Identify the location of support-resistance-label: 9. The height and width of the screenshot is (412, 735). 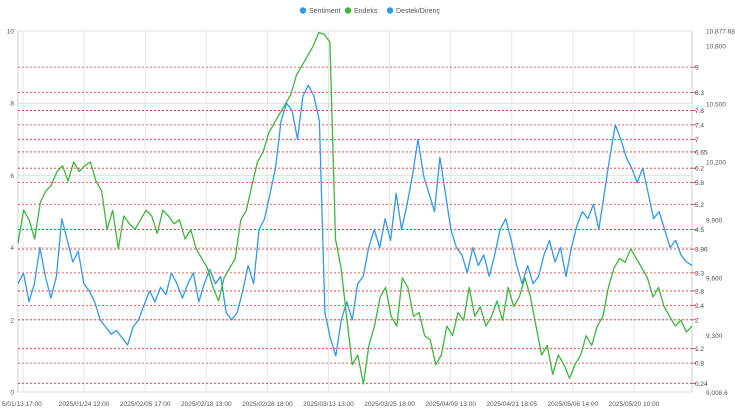
(697, 68).